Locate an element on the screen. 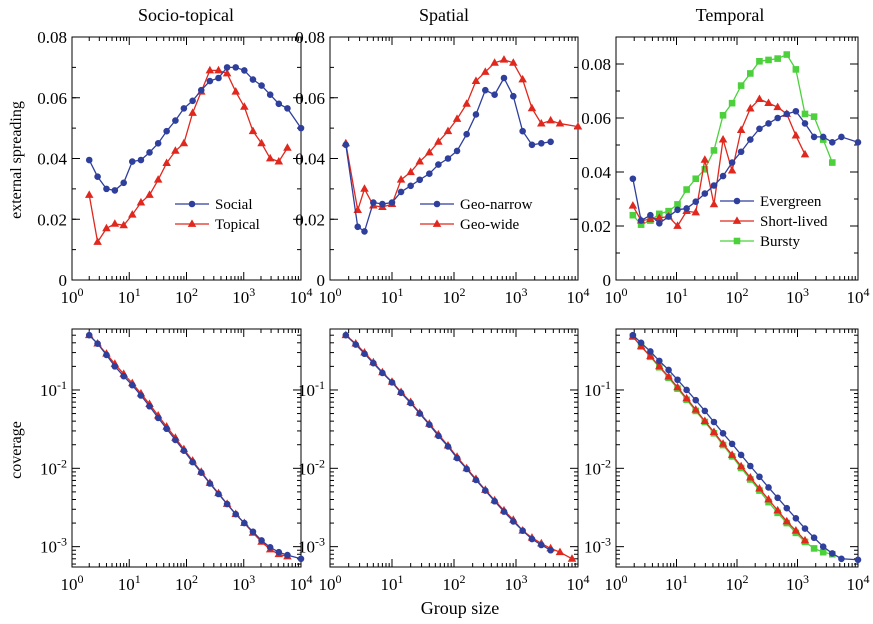  legend-label-social: Social is located at coordinates (234, 205).